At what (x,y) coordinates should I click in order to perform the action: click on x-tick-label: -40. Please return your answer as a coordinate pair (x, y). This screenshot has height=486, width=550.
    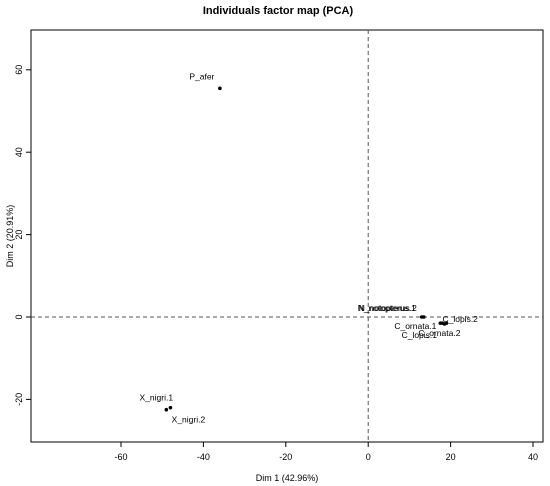
    Looking at the image, I should click on (203, 457).